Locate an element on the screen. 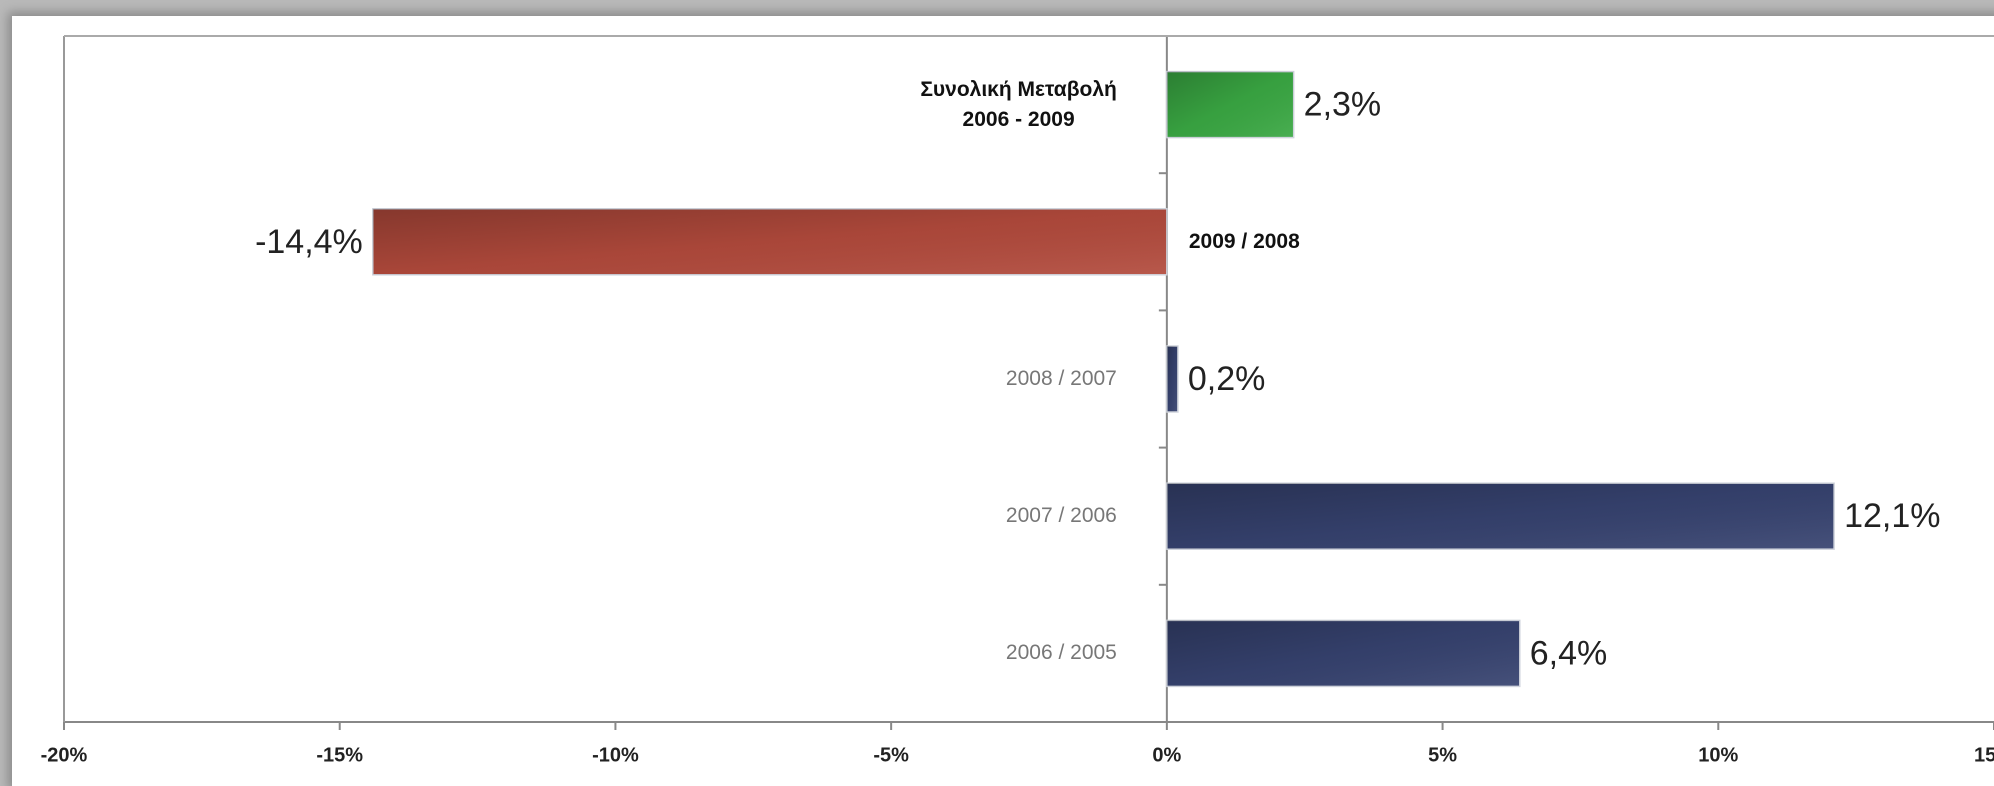  x-tick-label: -10% is located at coordinates (615, 755).